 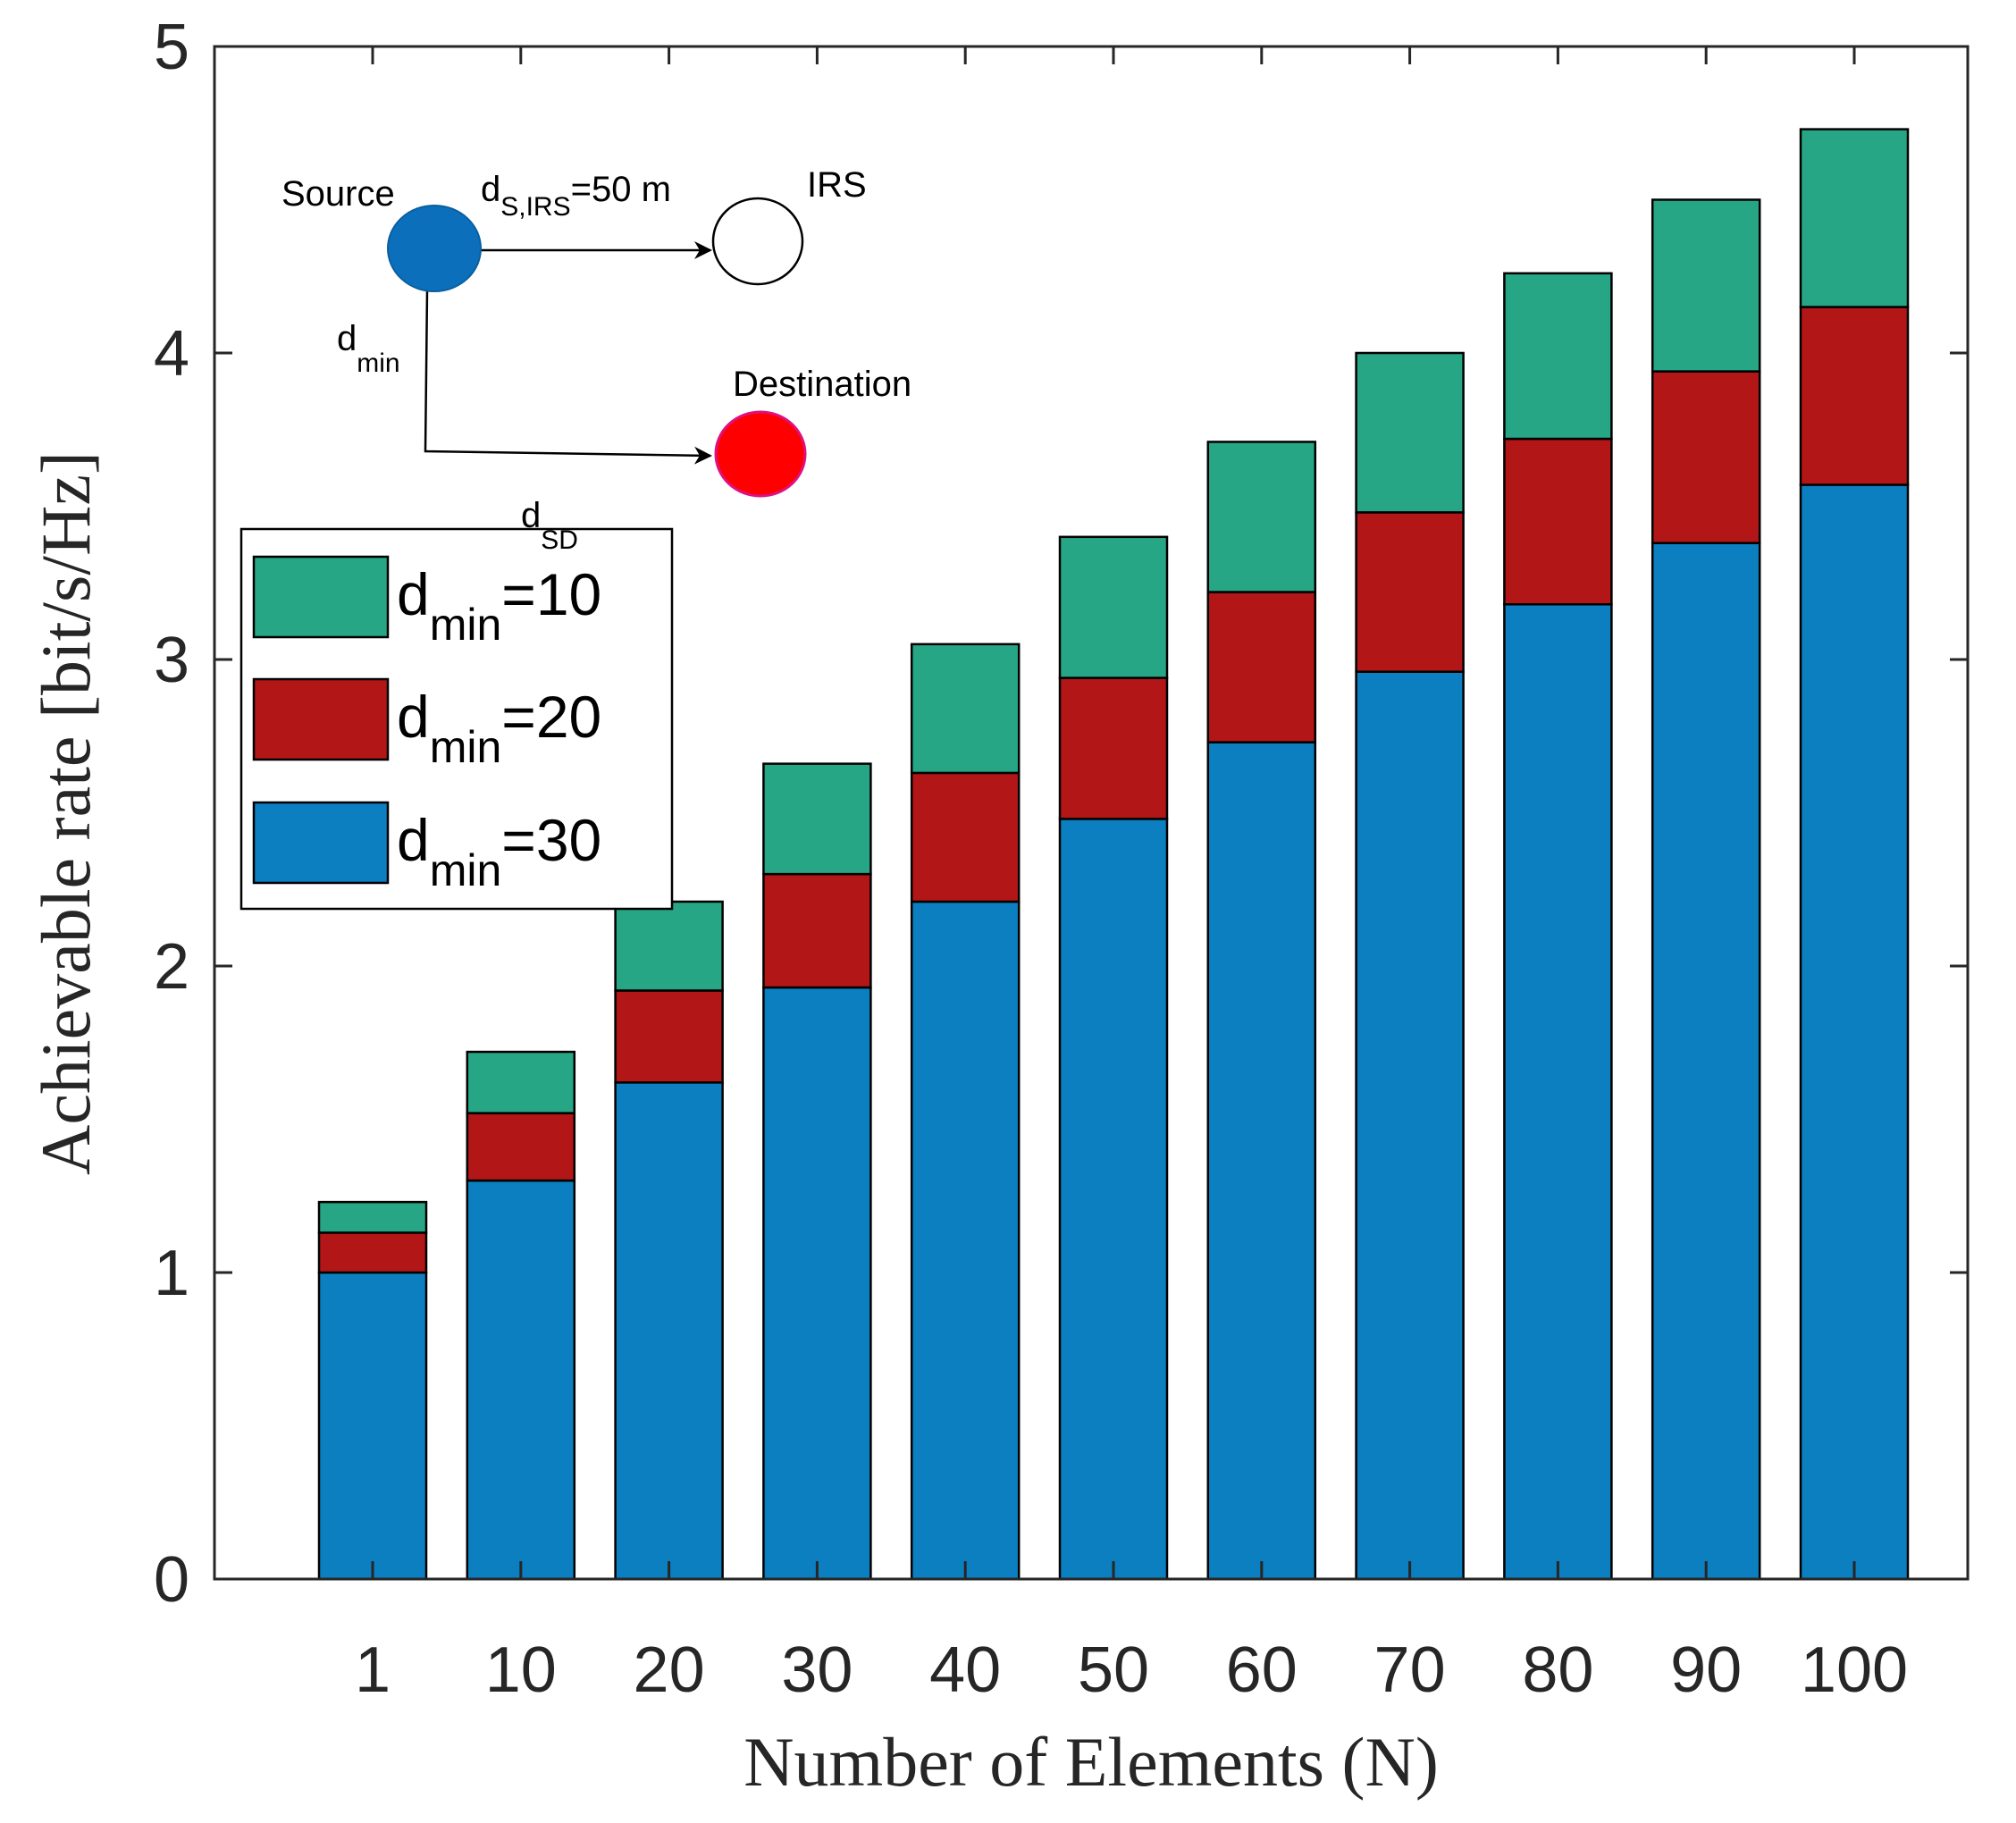 What do you see at coordinates (669, 1331) in the screenshot?
I see `bar-d-min-30-N20` at bounding box center [669, 1331].